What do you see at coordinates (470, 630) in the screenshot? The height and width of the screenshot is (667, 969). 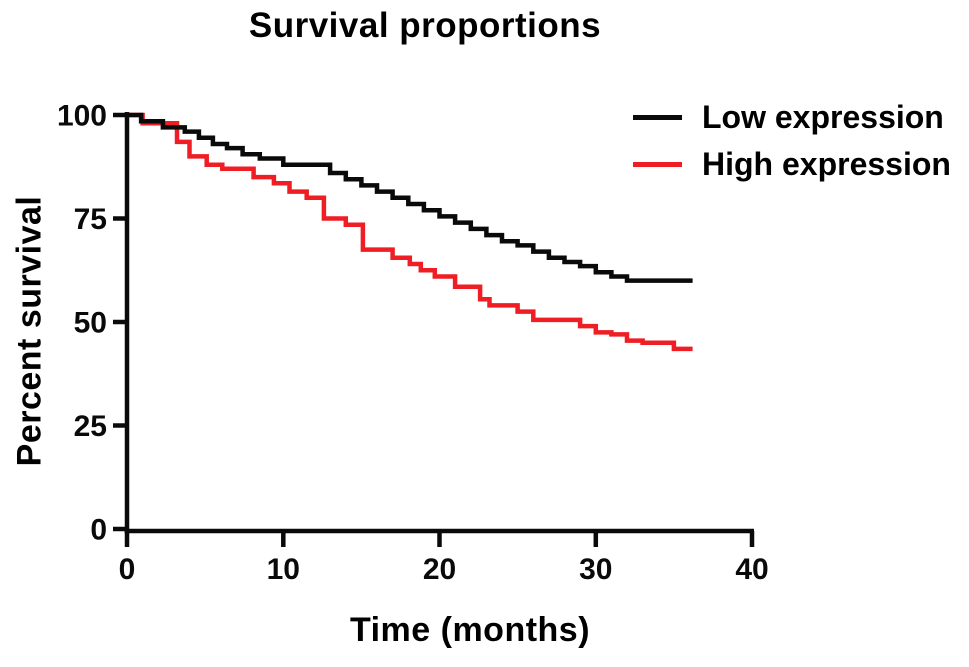 I see `x-axis-label: Time (months)` at bounding box center [470, 630].